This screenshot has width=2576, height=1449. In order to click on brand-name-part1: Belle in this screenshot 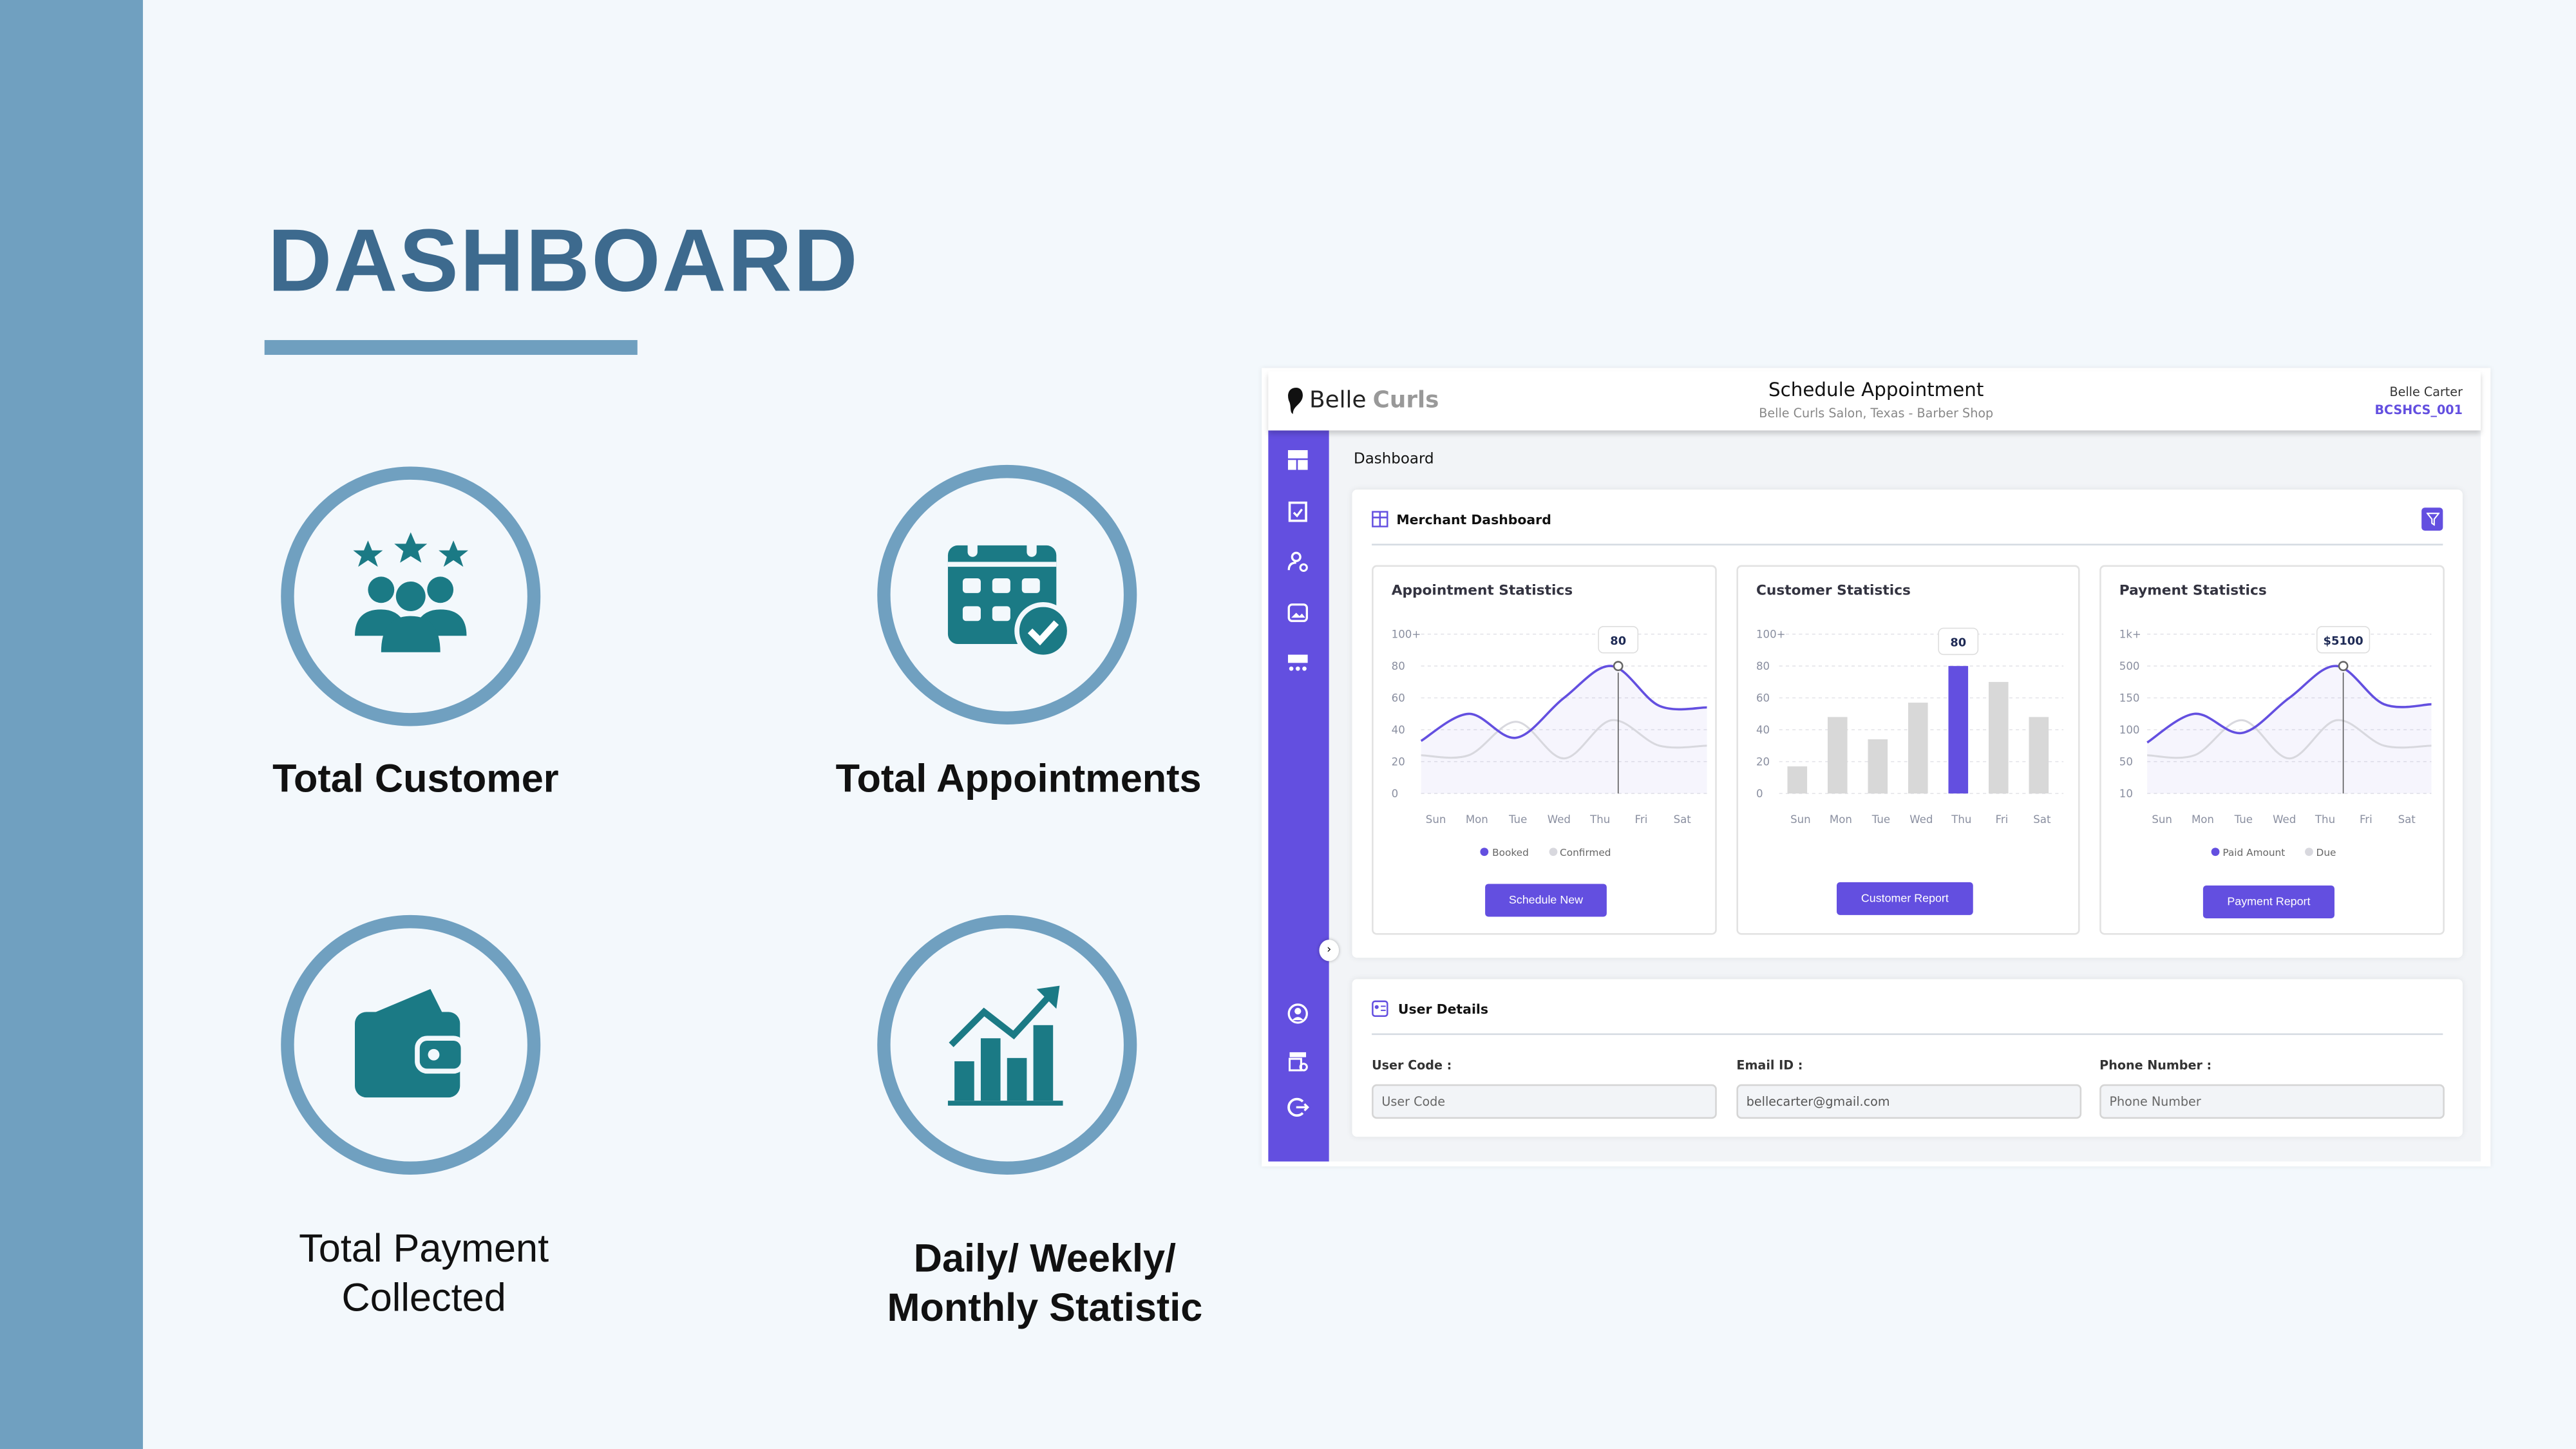, I will do `click(1338, 401)`.